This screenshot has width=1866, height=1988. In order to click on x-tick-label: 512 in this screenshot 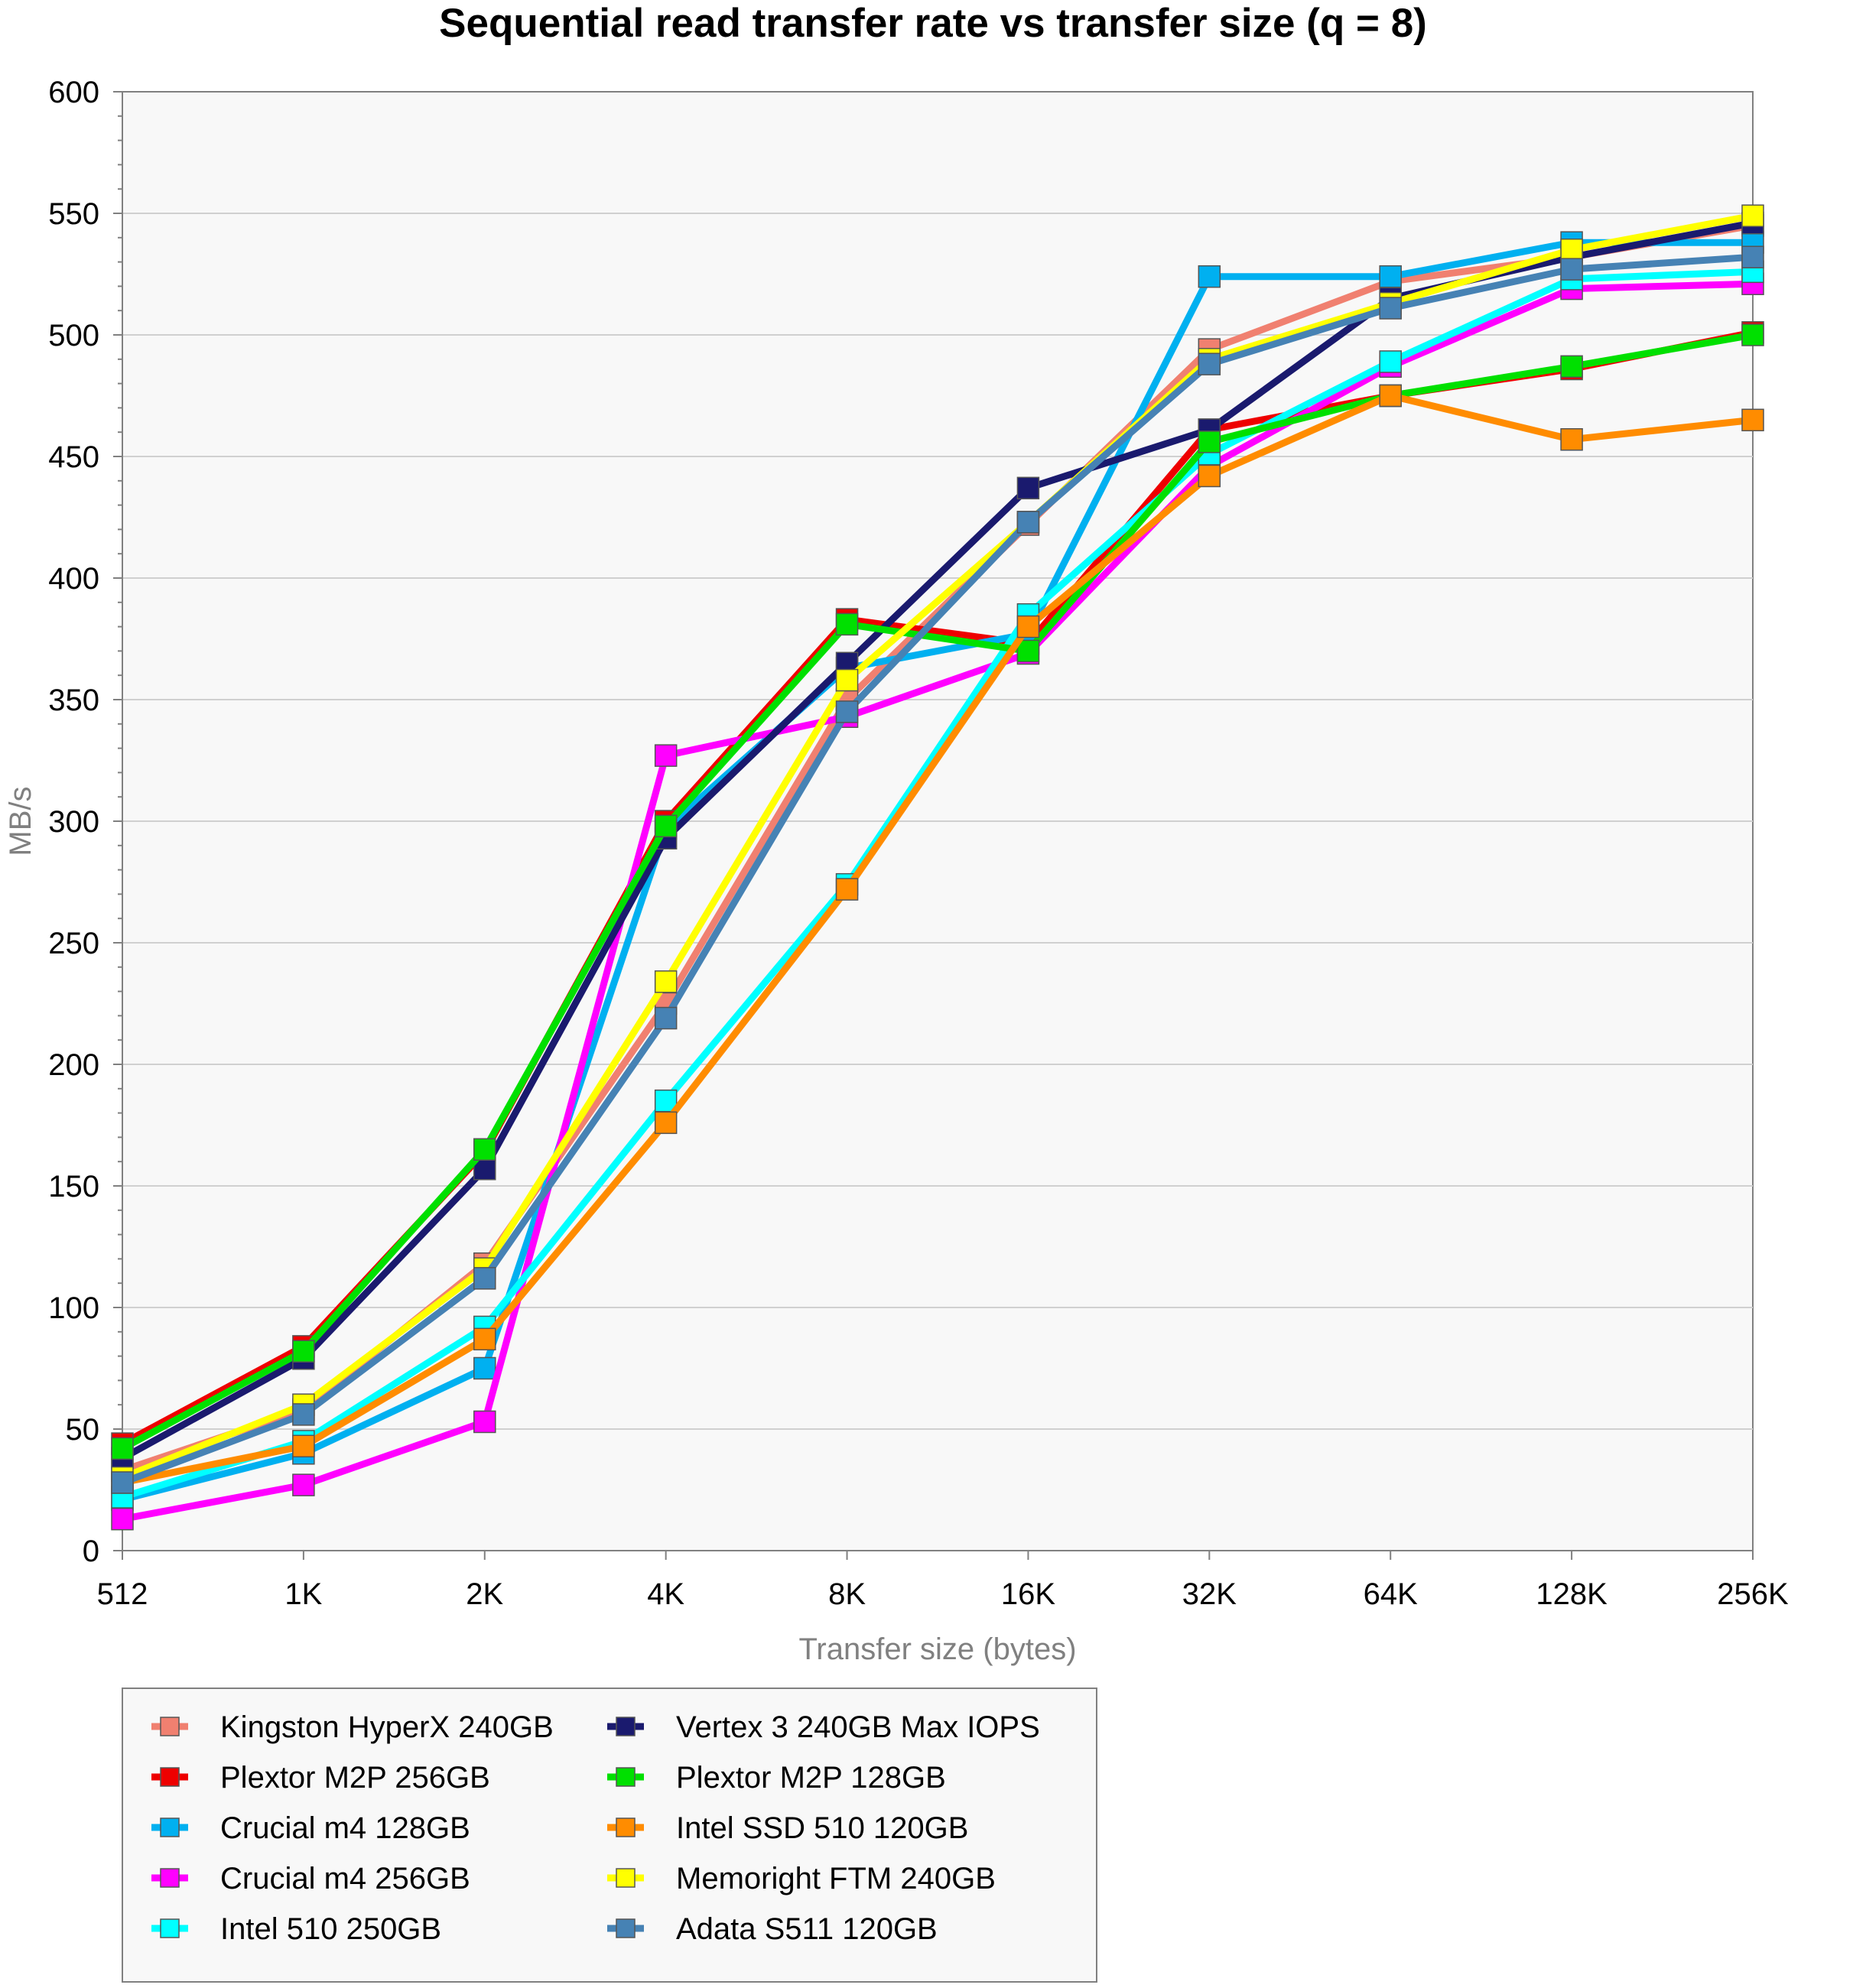, I will do `click(122, 1594)`.